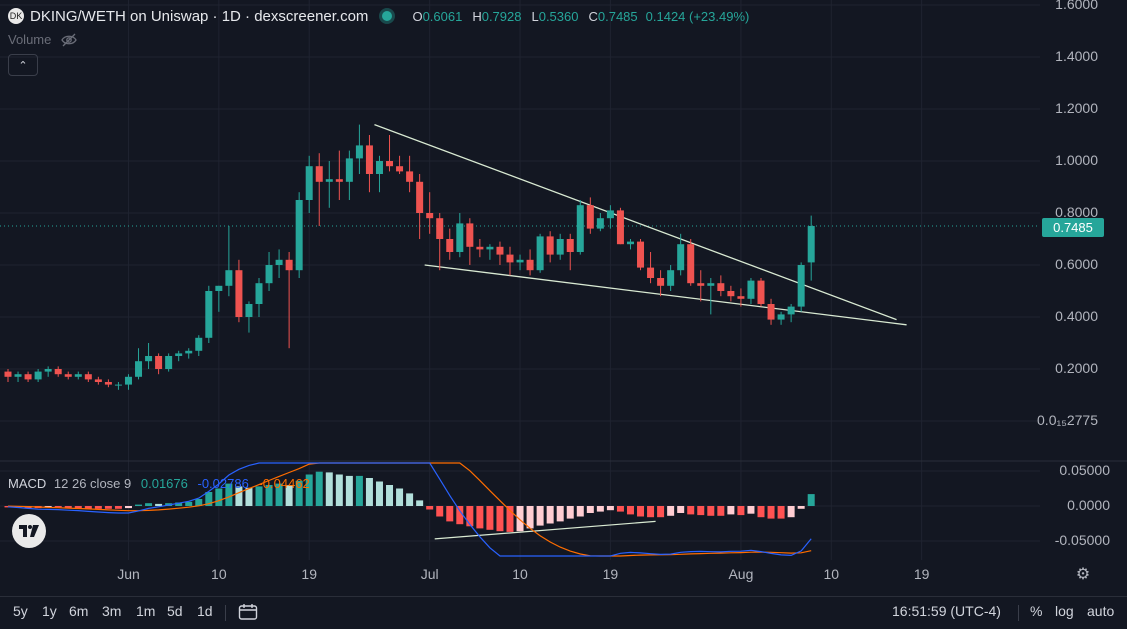  Describe the element at coordinates (558, 16) in the screenshot. I see `low-value: 0.5360` at that location.